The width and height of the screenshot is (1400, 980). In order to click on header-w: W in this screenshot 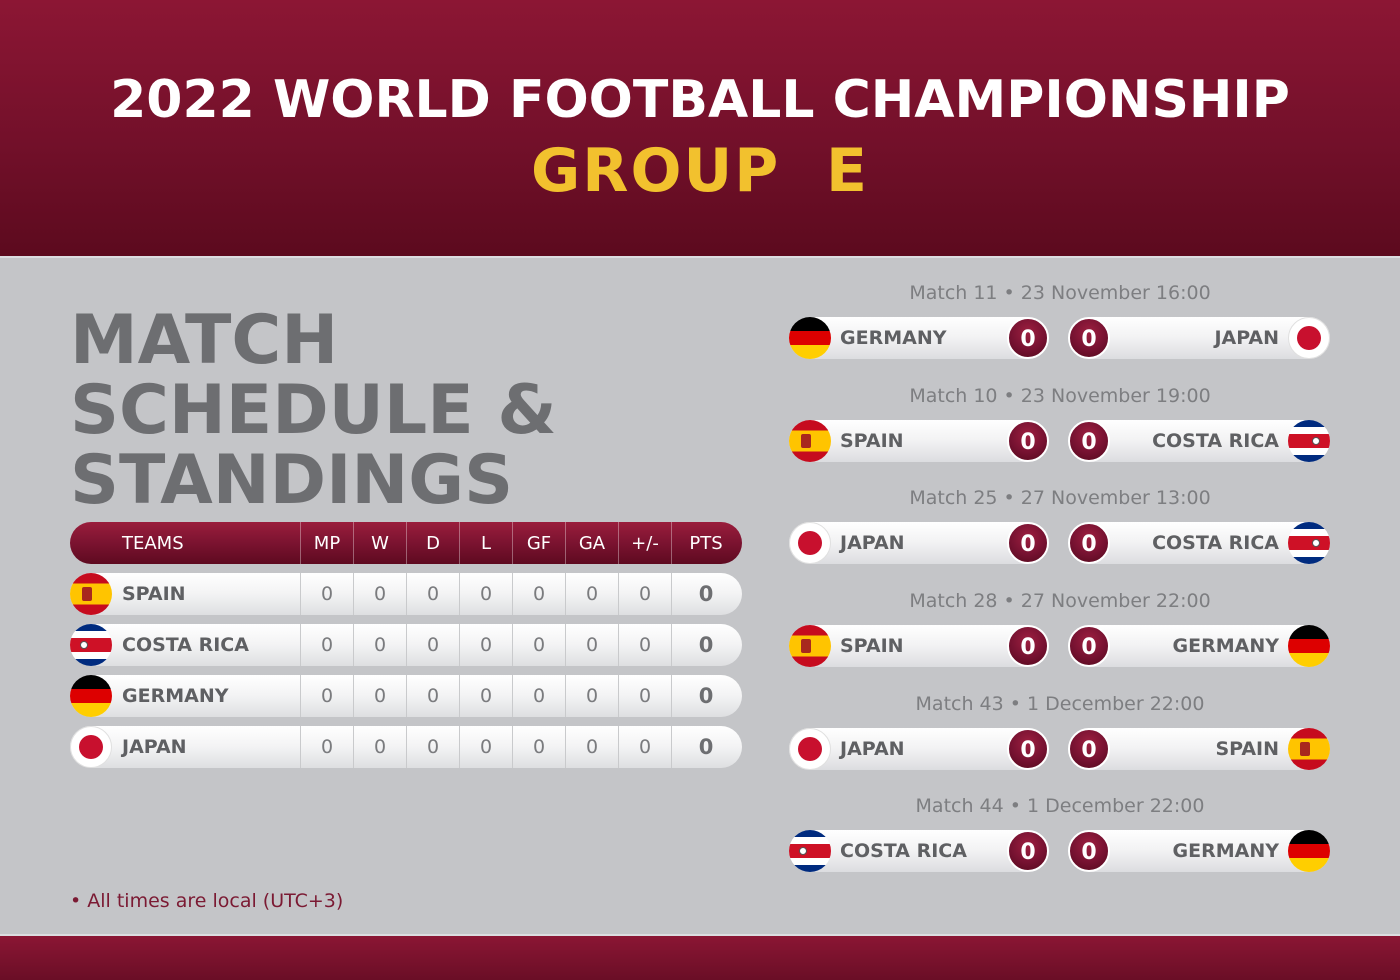, I will do `click(379, 543)`.